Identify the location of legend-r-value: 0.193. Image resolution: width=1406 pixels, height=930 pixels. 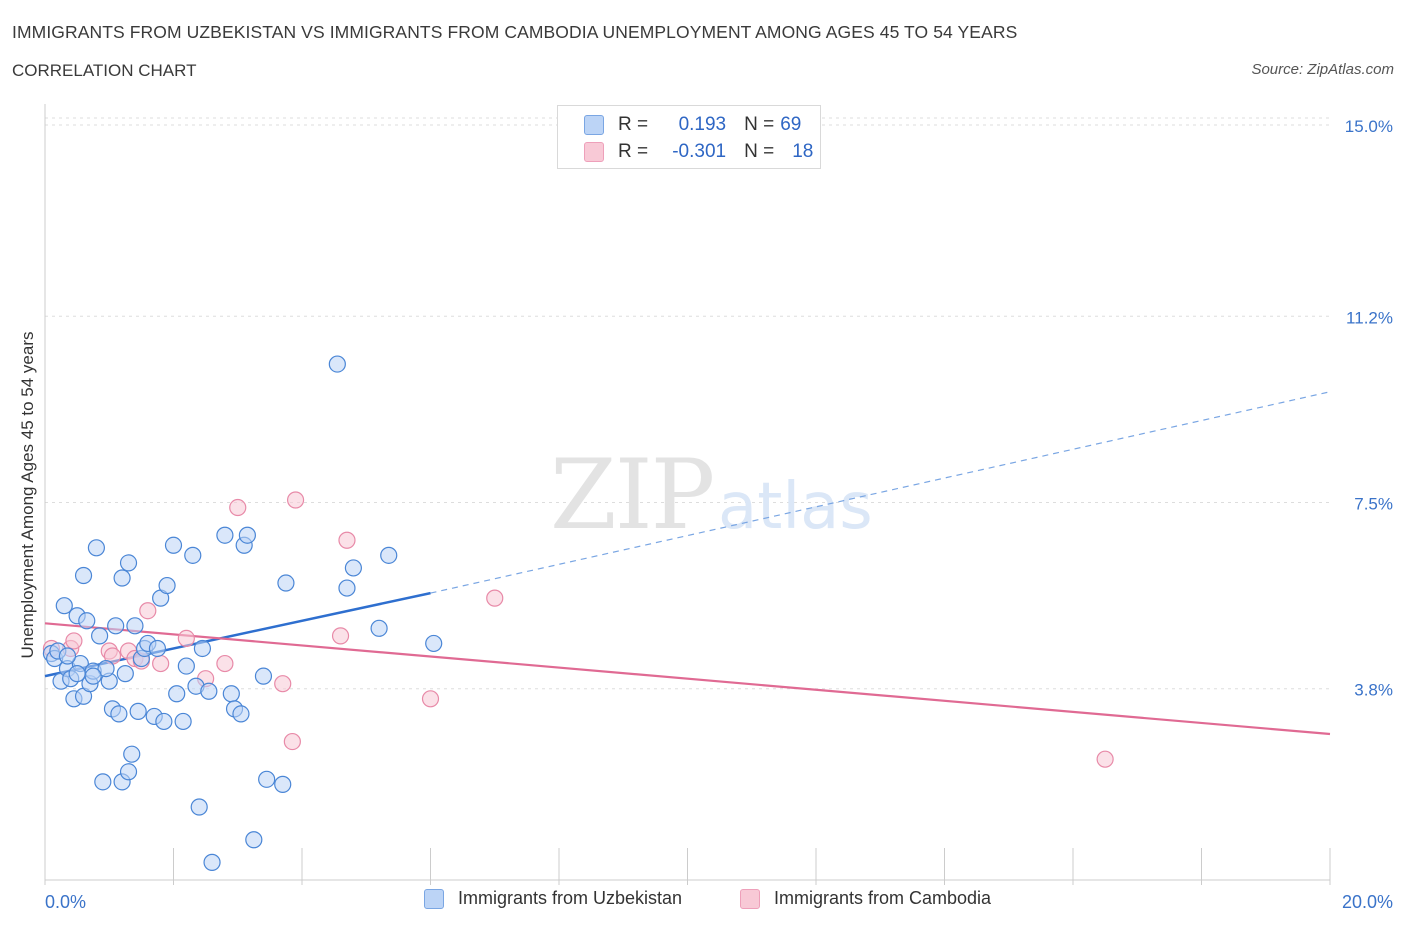
(702, 124).